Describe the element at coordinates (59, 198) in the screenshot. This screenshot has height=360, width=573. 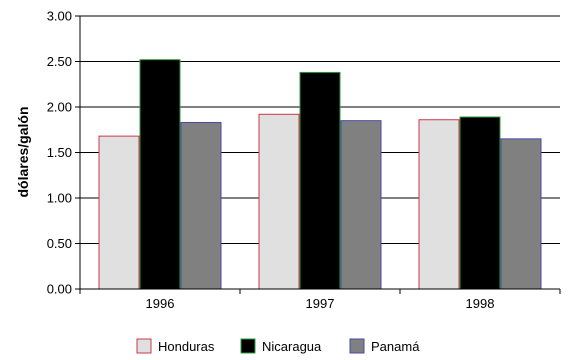
I see `y-tick-label: 1.00` at that location.